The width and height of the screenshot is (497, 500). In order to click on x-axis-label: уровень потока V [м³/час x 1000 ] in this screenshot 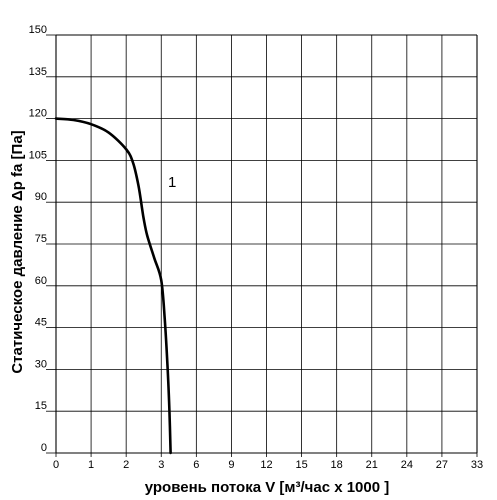, I will do `click(267, 487)`.